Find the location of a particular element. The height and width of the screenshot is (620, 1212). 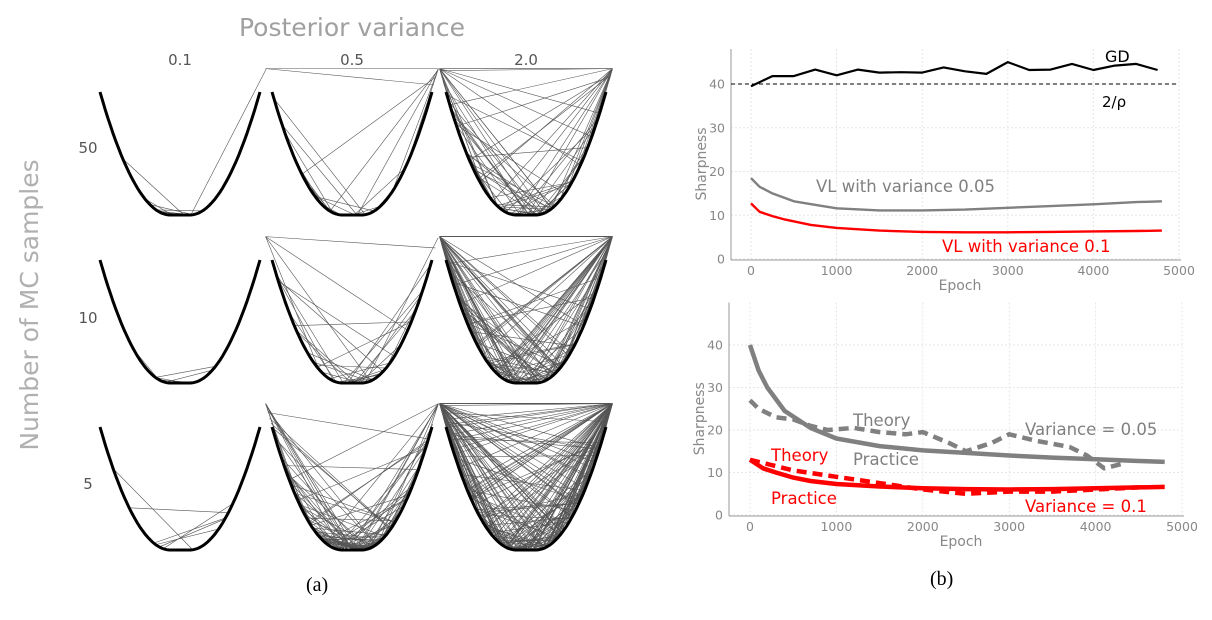

y-tick-label: 10 is located at coordinates (717, 215).